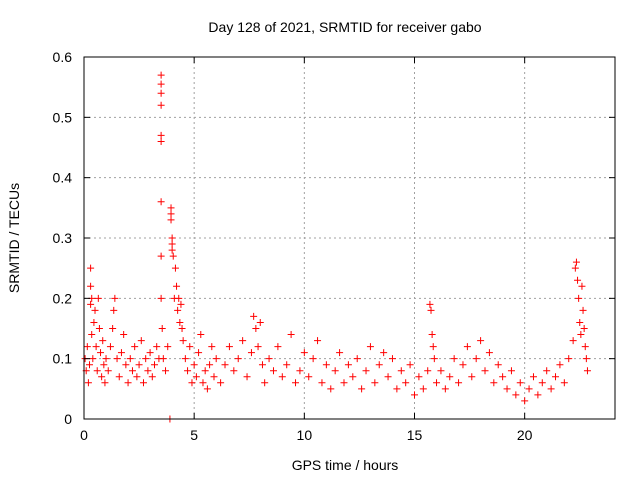  What do you see at coordinates (305, 435) in the screenshot?
I see `x-tick-label: 10` at bounding box center [305, 435].